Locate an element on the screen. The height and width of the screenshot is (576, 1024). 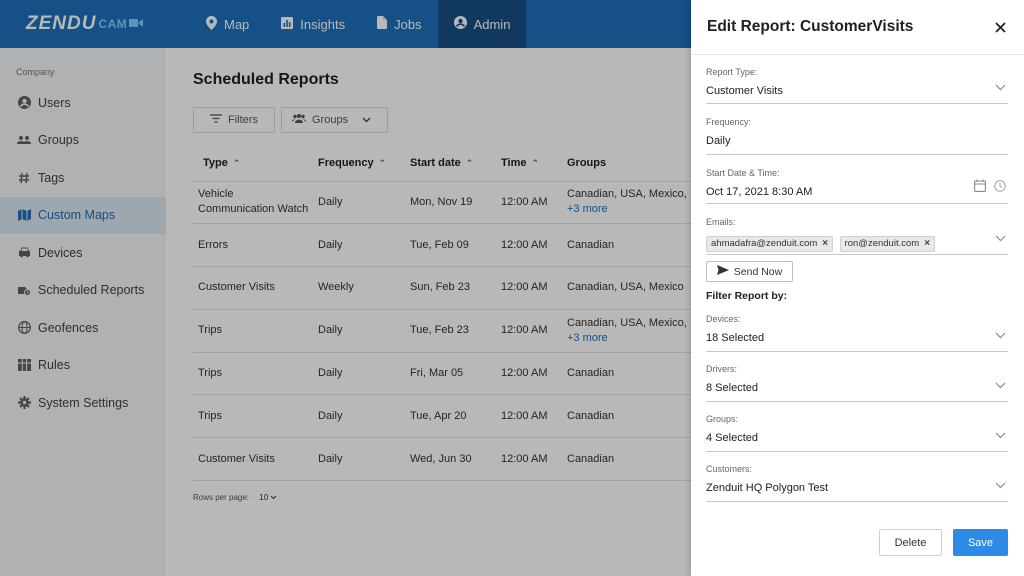
cell-start-date: Sun, Feb 23 is located at coordinates (455, 288).